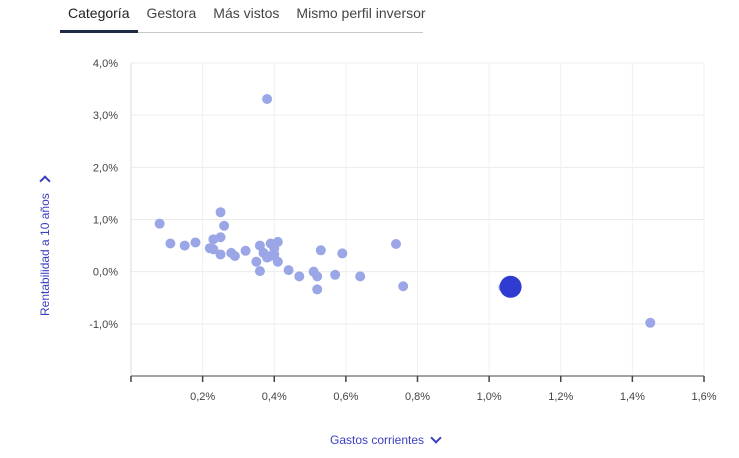  Describe the element at coordinates (632, 397) in the screenshot. I see `x-tick-label: 1,4%` at that location.